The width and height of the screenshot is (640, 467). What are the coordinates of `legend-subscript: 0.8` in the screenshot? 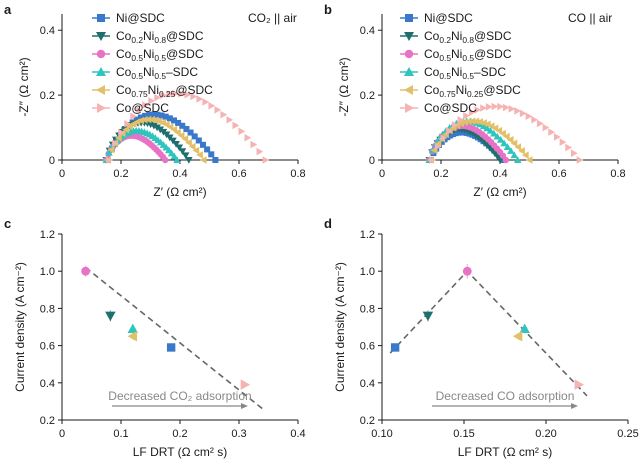 It's located at (468, 40).